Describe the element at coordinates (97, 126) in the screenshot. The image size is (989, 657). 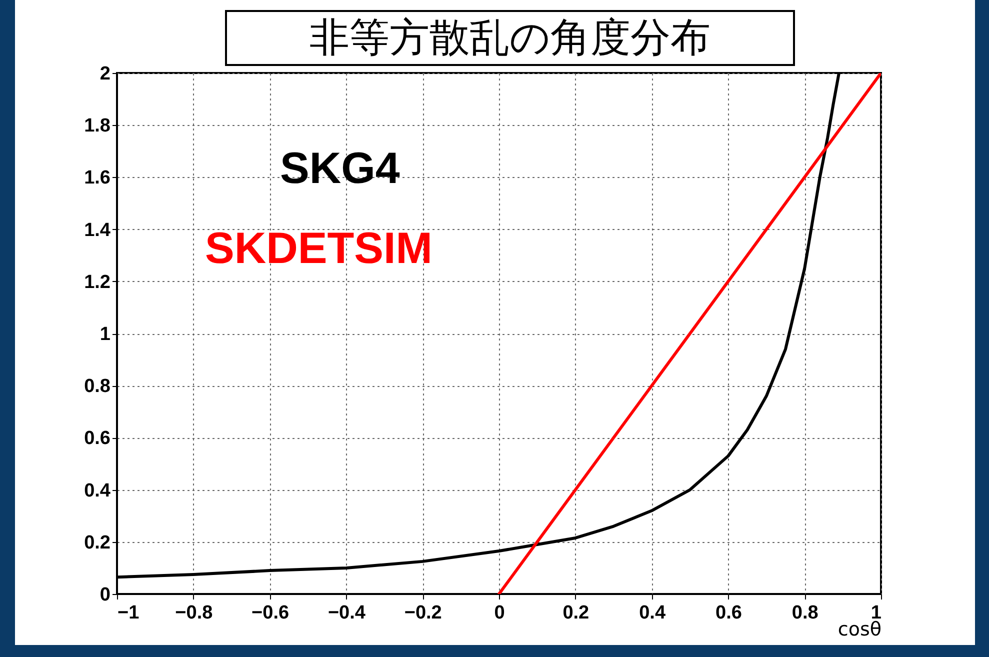
I see `y-tick-label: 1.8` at that location.